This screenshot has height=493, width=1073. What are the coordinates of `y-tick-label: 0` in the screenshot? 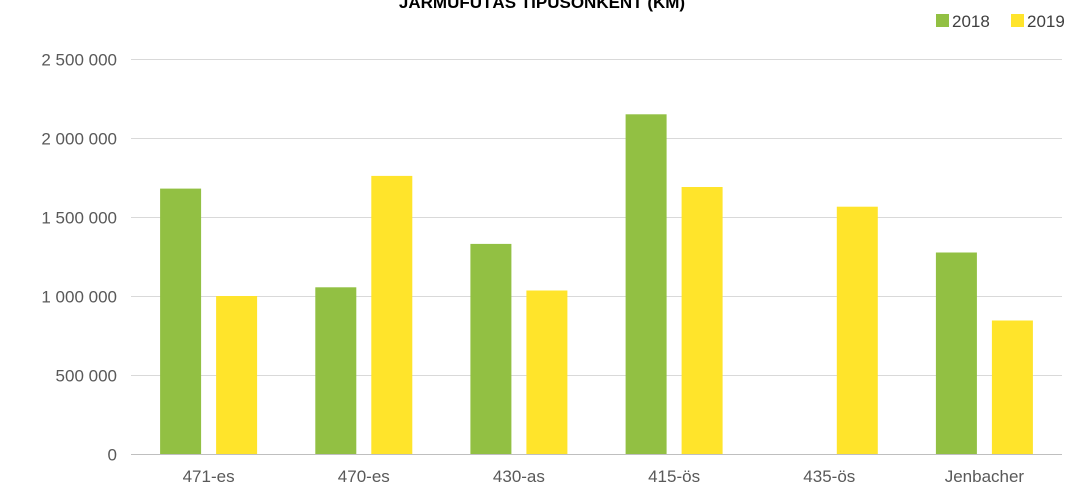 It's located at (112, 455).